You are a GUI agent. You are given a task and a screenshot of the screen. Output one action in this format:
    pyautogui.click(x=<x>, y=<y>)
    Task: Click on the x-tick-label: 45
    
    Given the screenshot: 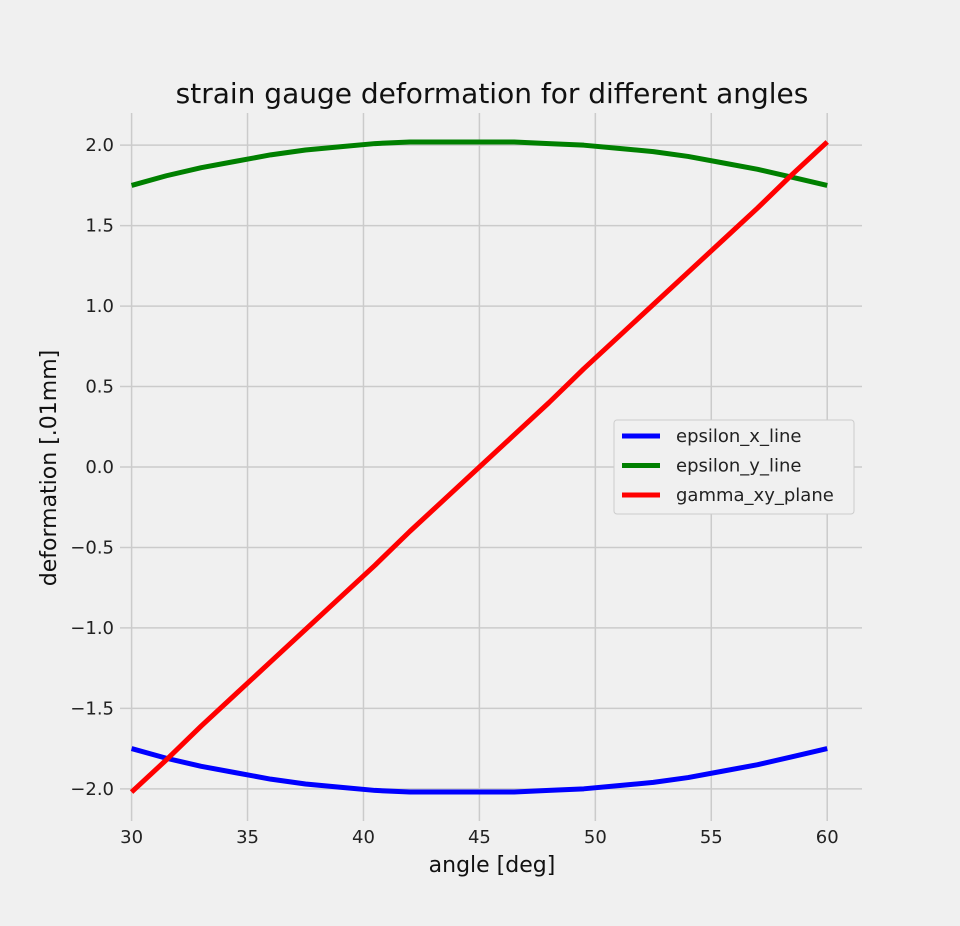 What is the action you would take?
    pyautogui.click(x=479, y=837)
    